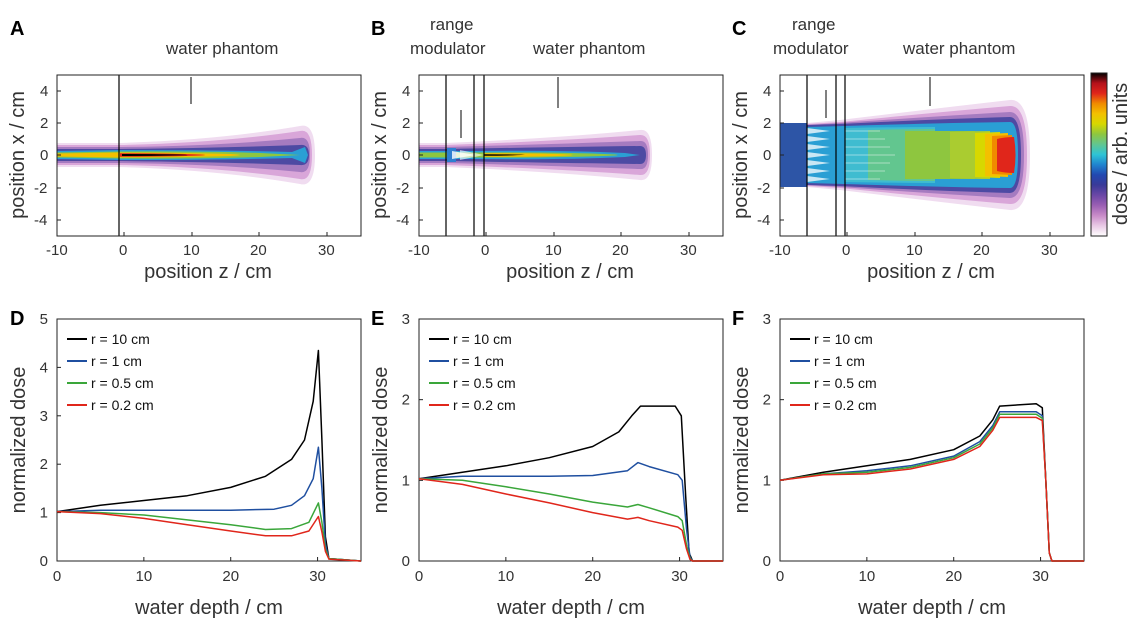 The height and width of the screenshot is (623, 1131). I want to click on panel-letter-f: F, so click(738, 319).